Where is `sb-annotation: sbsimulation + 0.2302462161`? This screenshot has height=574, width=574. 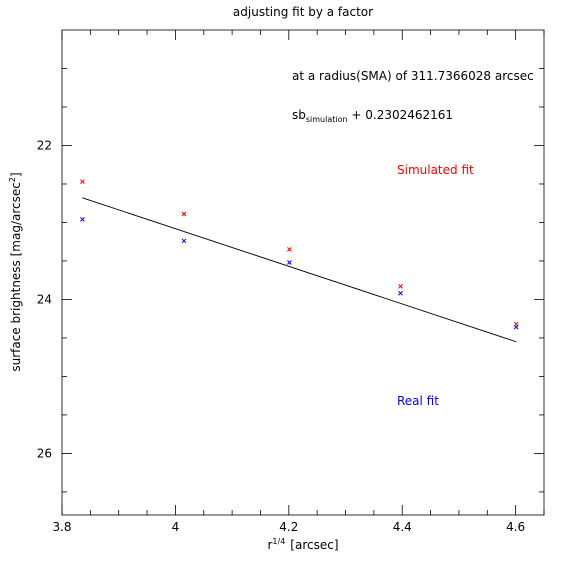
sb-annotation: sbsimulation + 0.2302462161 is located at coordinates (372, 116).